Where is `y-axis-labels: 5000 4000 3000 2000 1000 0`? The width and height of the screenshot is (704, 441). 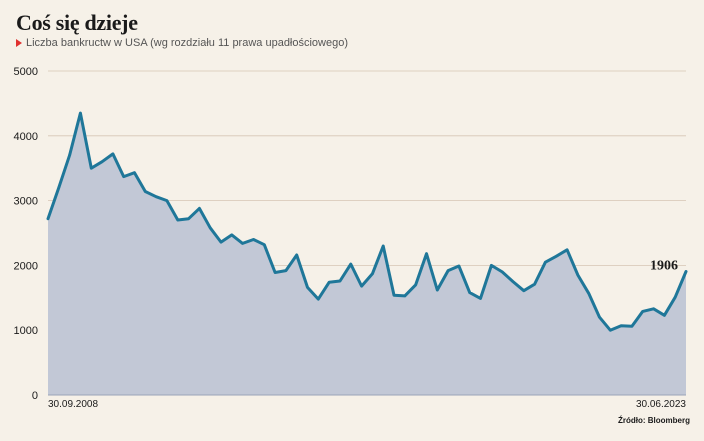
y-axis-labels: 5000 4000 3000 2000 1000 0 is located at coordinates (26, 234).